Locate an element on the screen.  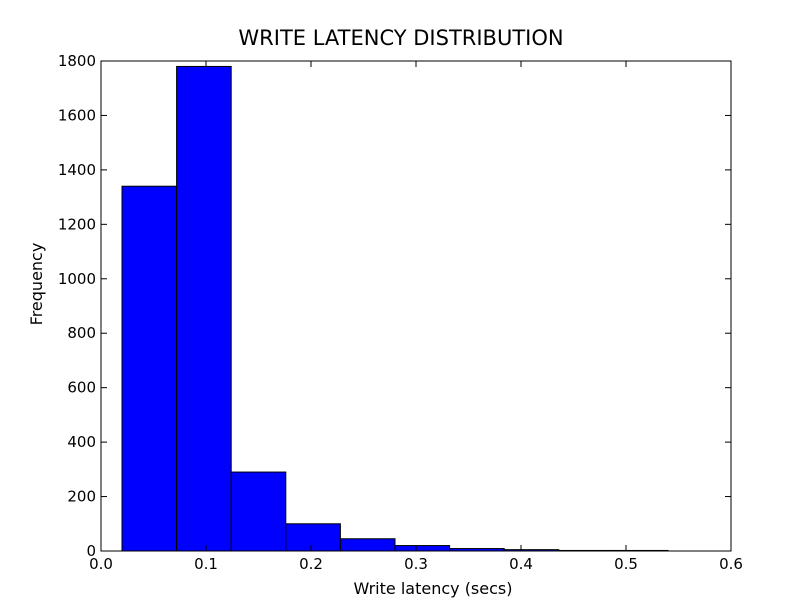
y-tick-label: 1000 is located at coordinates (77, 279).